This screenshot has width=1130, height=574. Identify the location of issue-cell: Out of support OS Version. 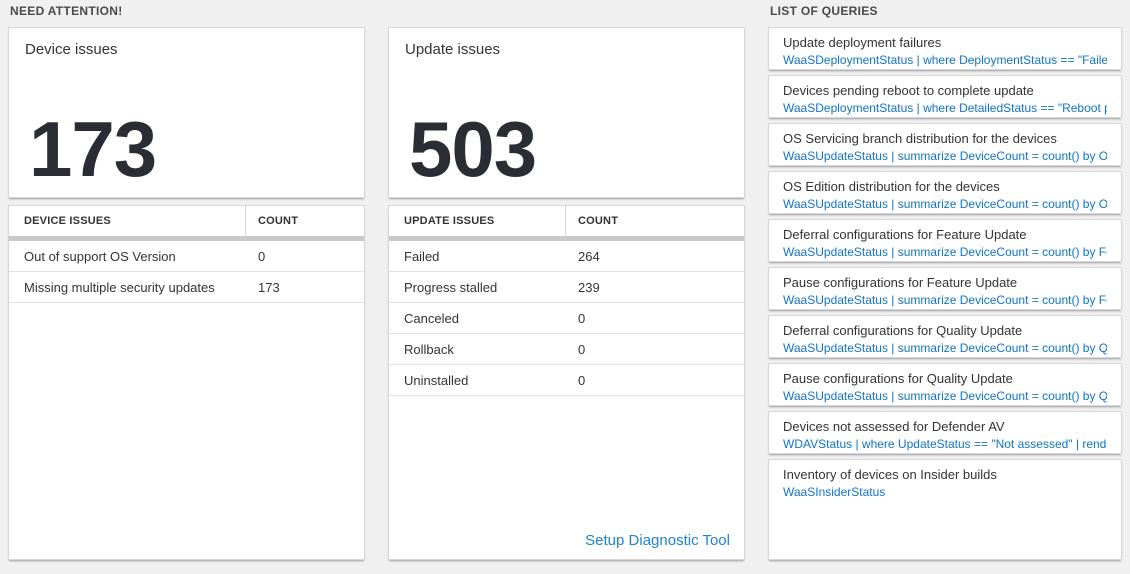
(100, 256).